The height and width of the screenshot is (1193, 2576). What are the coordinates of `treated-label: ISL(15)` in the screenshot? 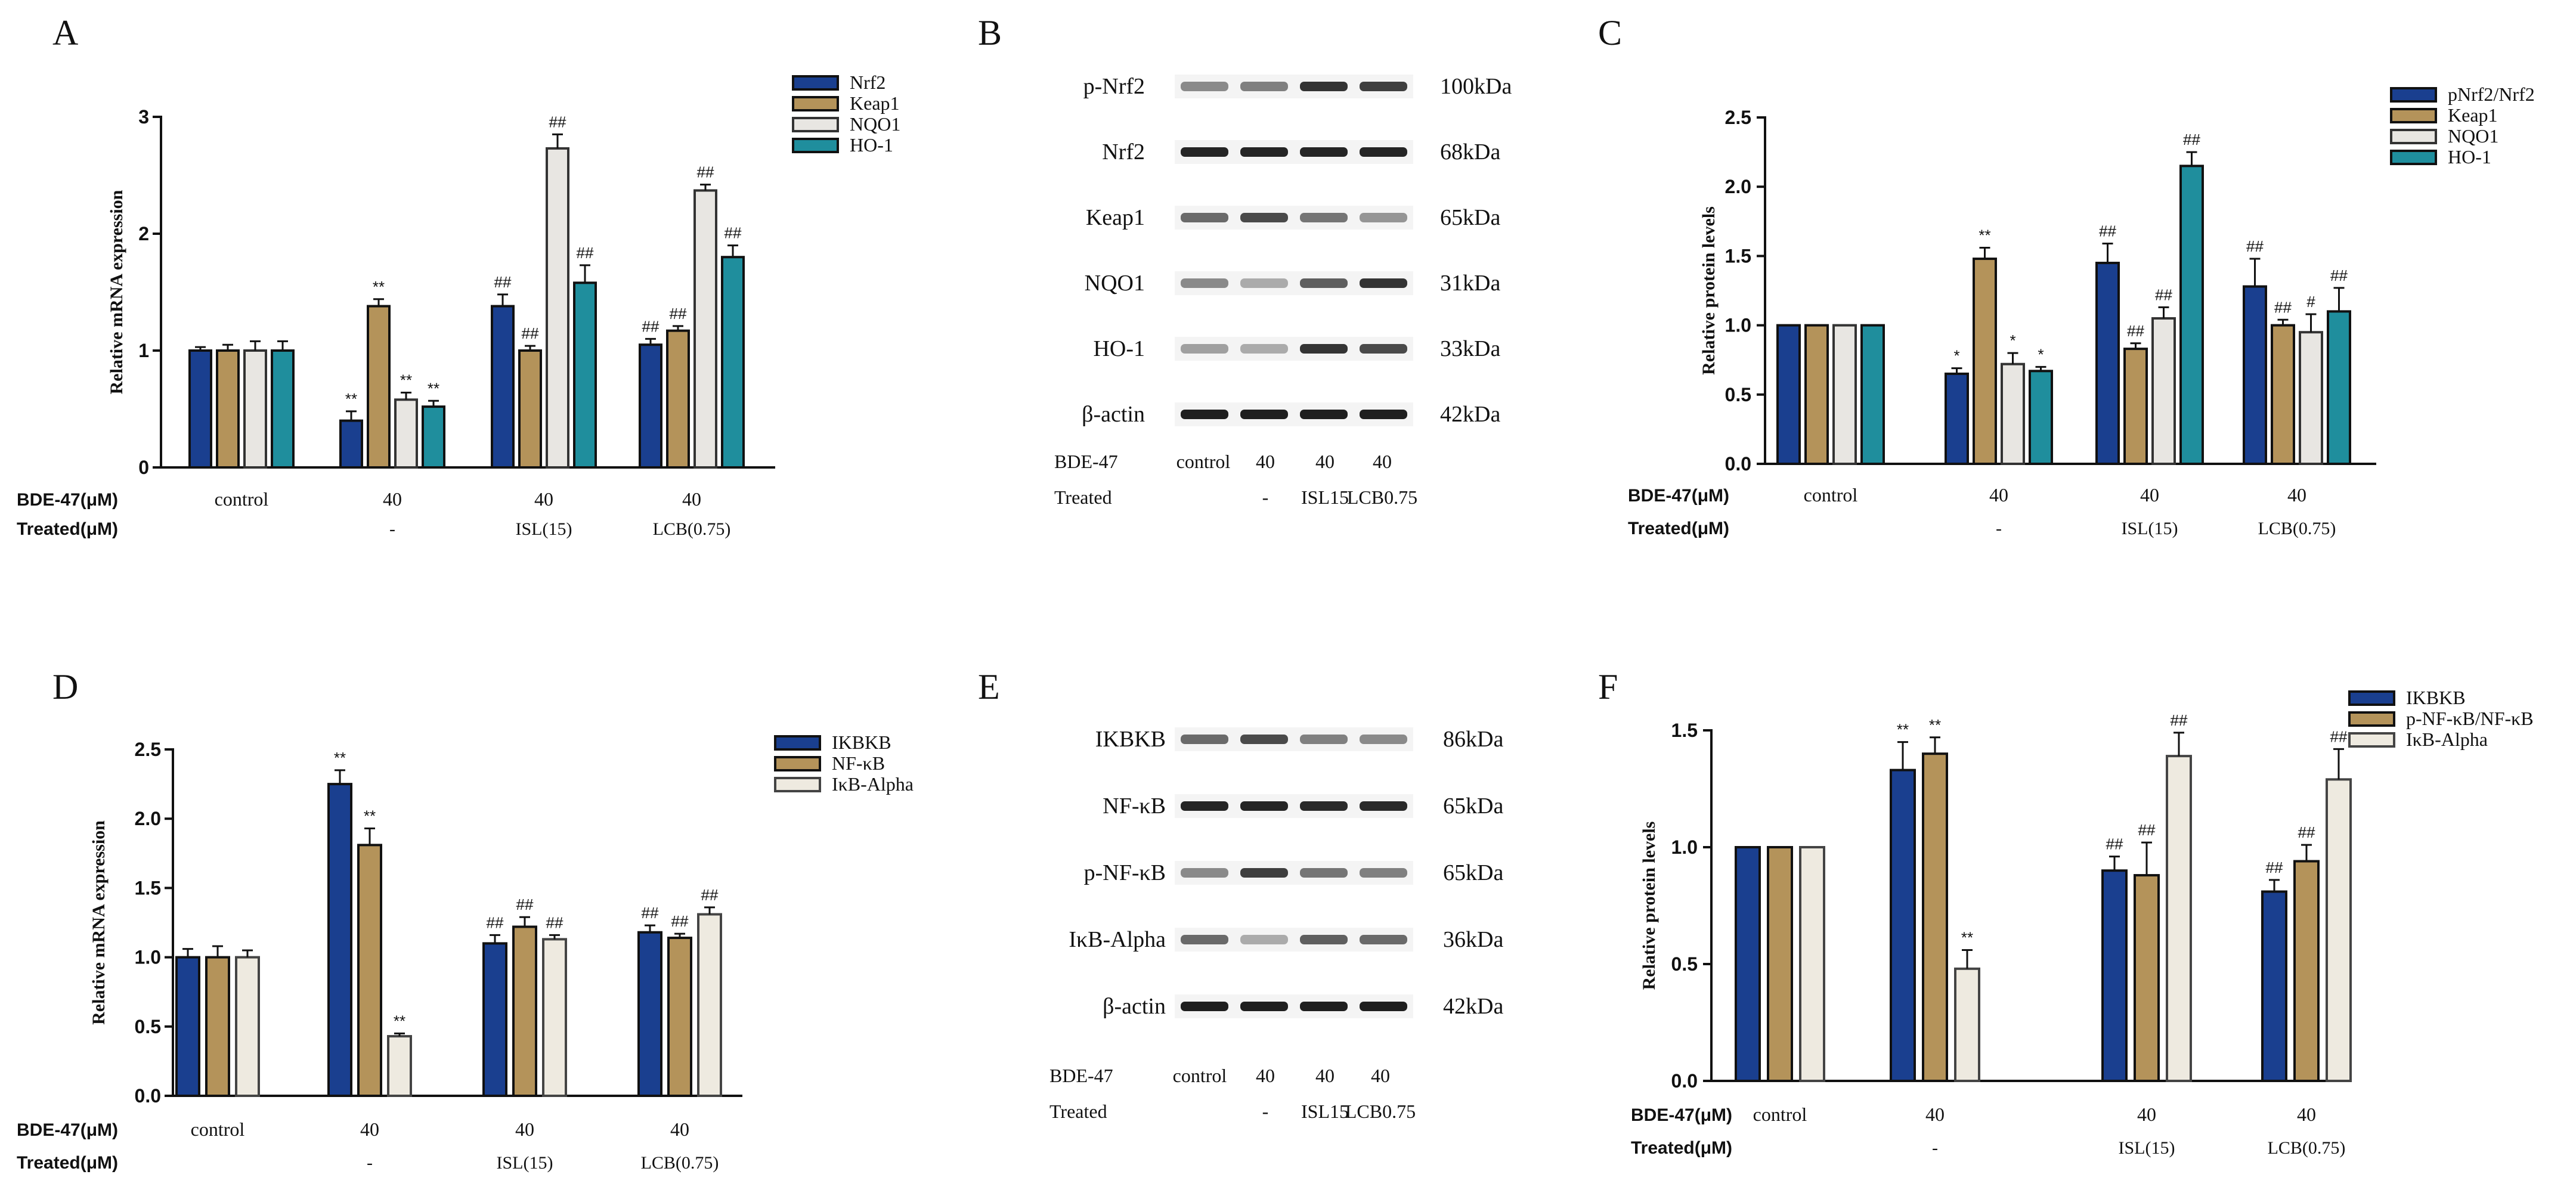 It's located at (544, 529).